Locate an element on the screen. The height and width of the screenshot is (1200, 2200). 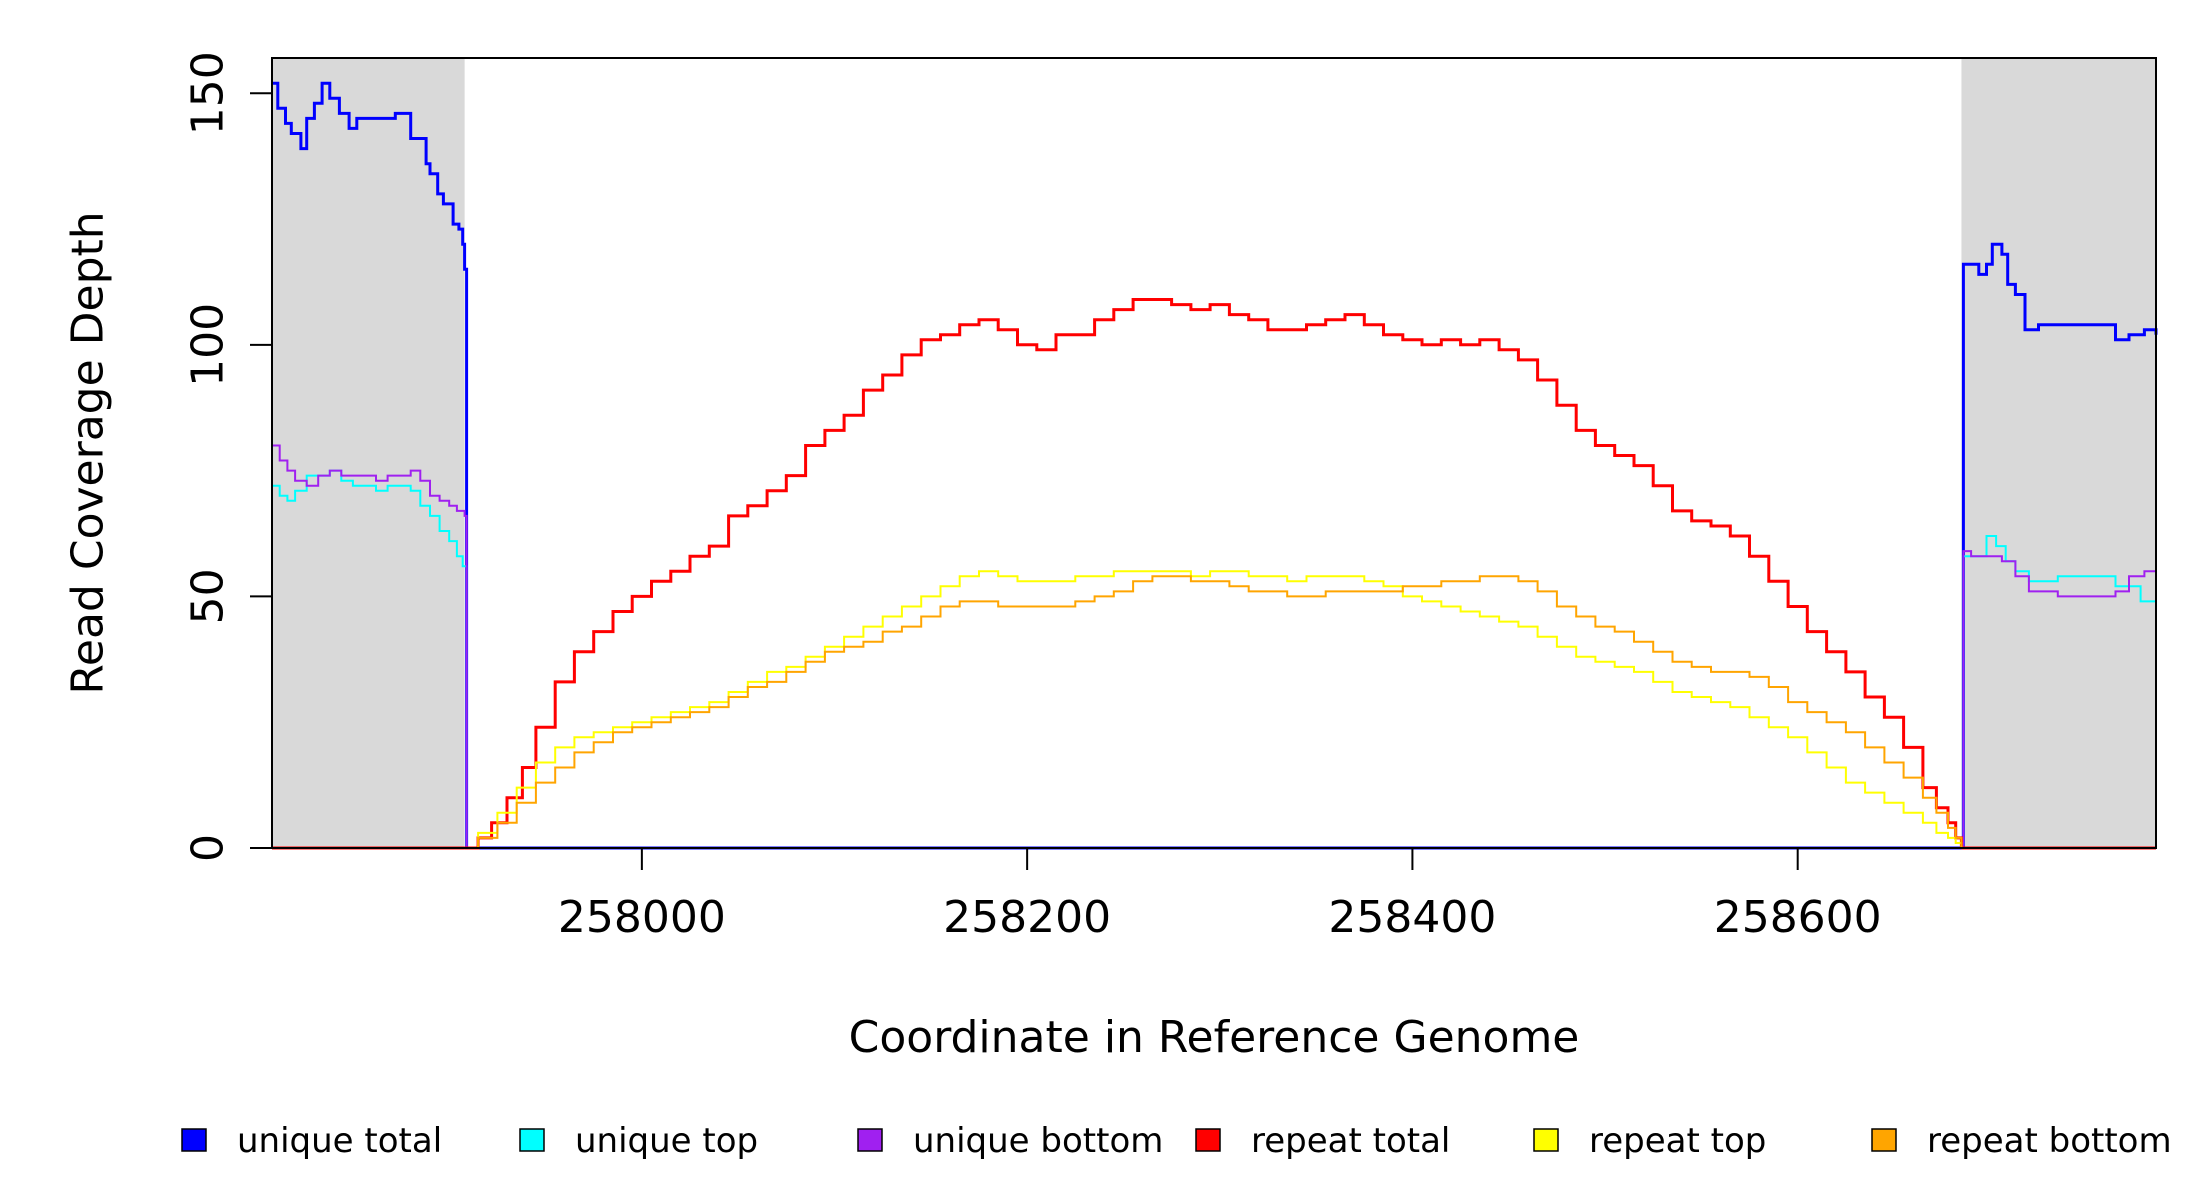
y-tick-label: 50 is located at coordinates (208, 596).